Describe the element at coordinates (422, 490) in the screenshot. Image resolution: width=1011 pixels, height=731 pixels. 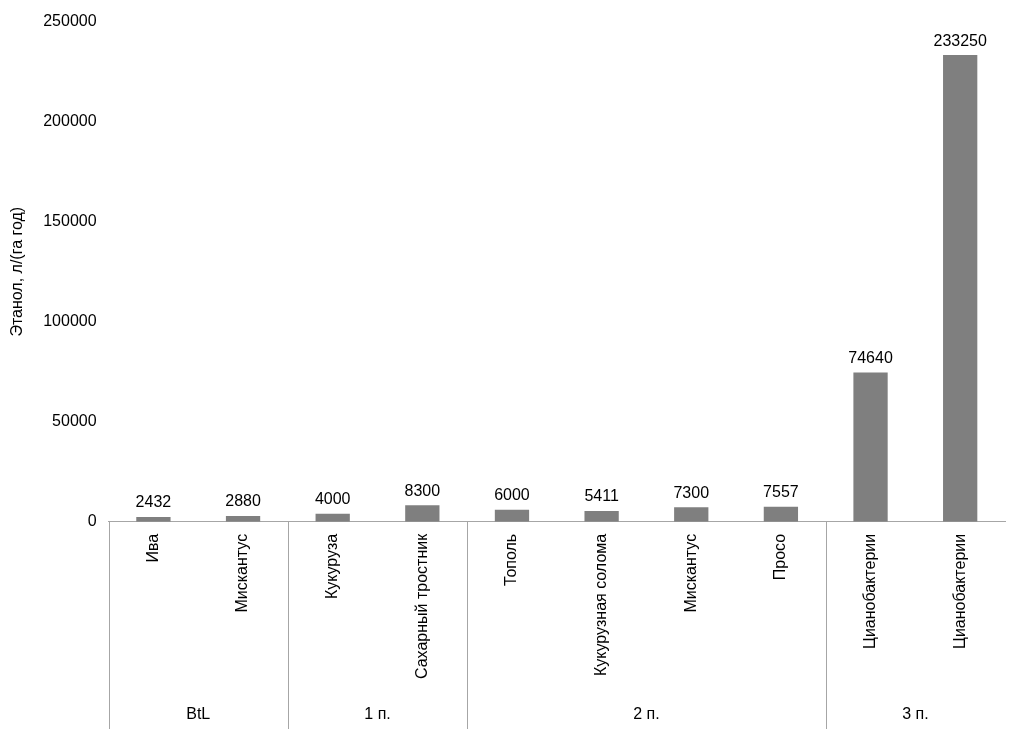
I see `data-label: 8300` at that location.